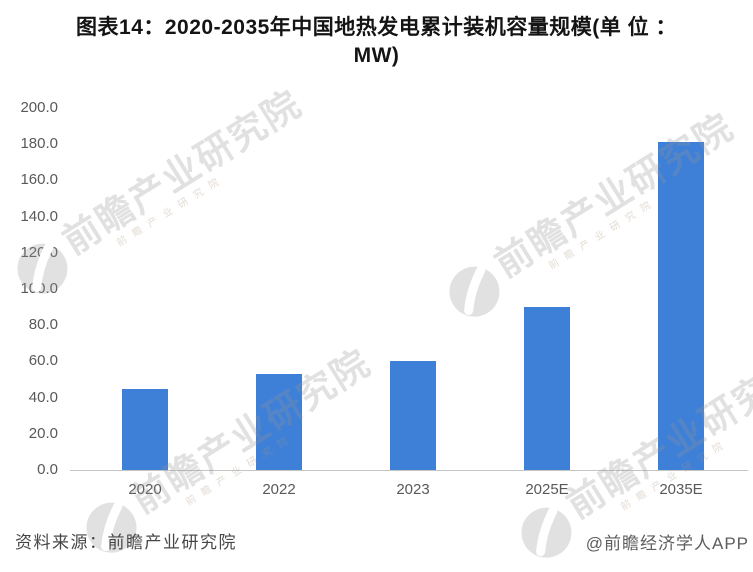  I want to click on bar-2023, so click(413, 415).